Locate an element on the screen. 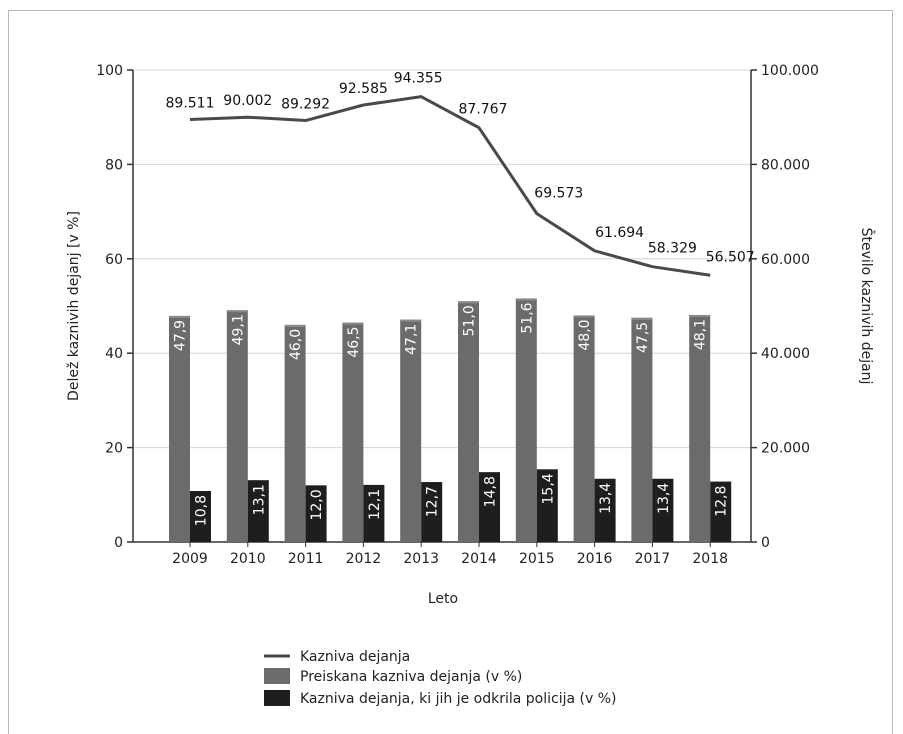  y-tick-label-right: 100.000 is located at coordinates (790, 71).